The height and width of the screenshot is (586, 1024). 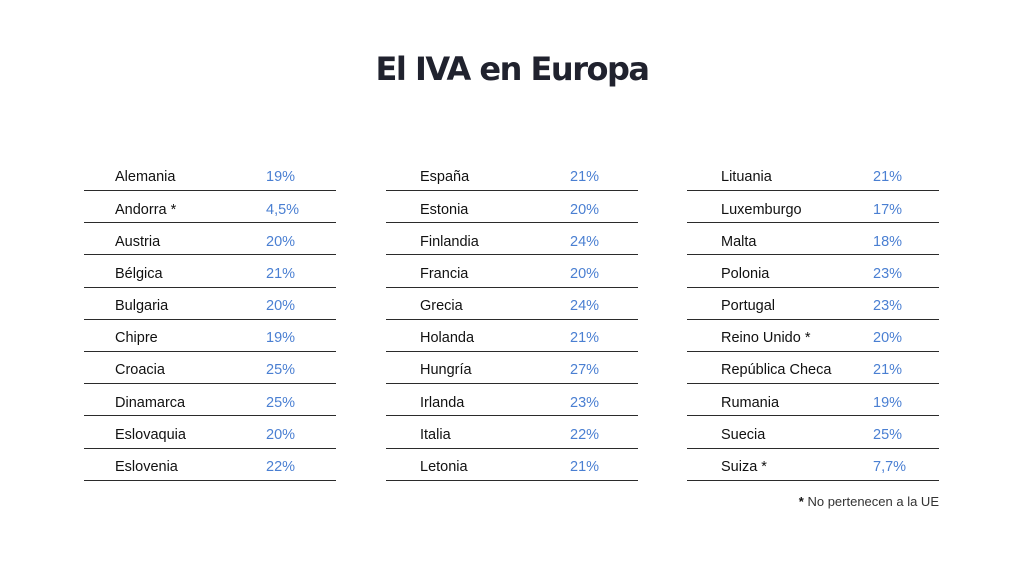 What do you see at coordinates (585, 370) in the screenshot?
I see `vat-rate: 27%` at bounding box center [585, 370].